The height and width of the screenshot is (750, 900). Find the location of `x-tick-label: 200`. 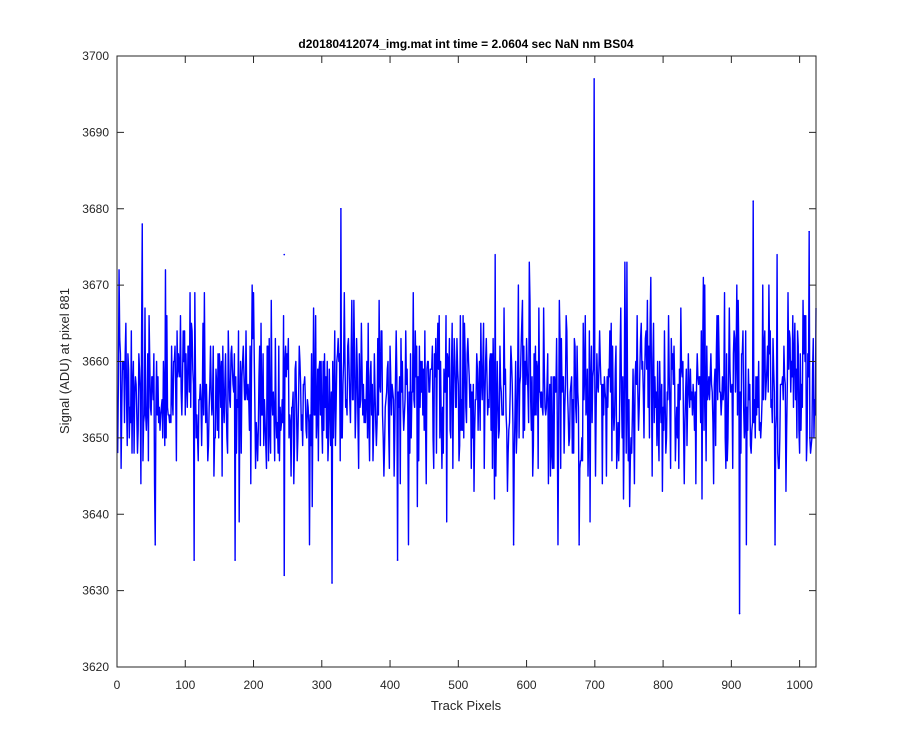

x-tick-label: 200 is located at coordinates (254, 685).